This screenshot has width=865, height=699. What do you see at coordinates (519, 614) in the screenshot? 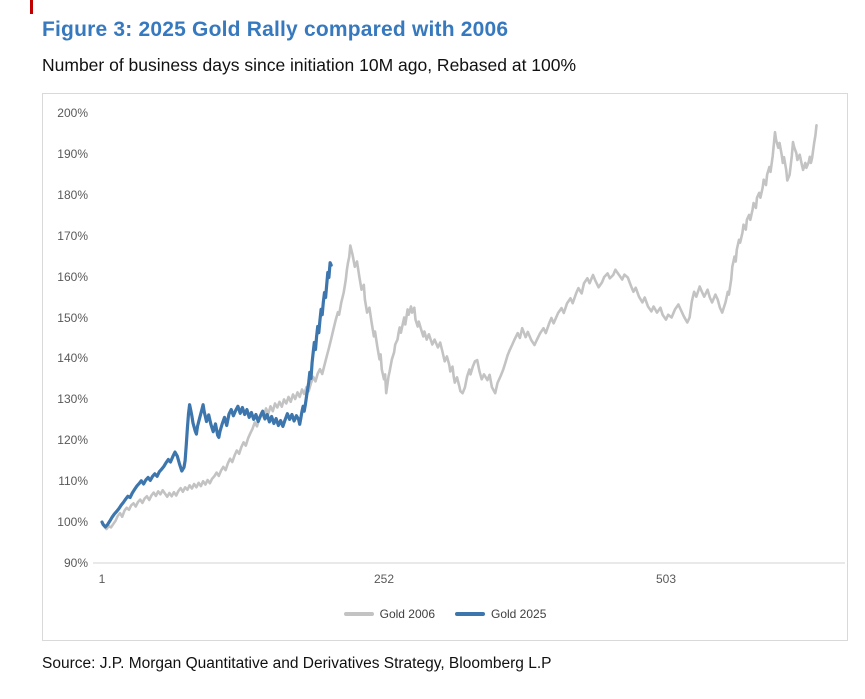
I see `legend-label: Gold 2025` at bounding box center [519, 614].